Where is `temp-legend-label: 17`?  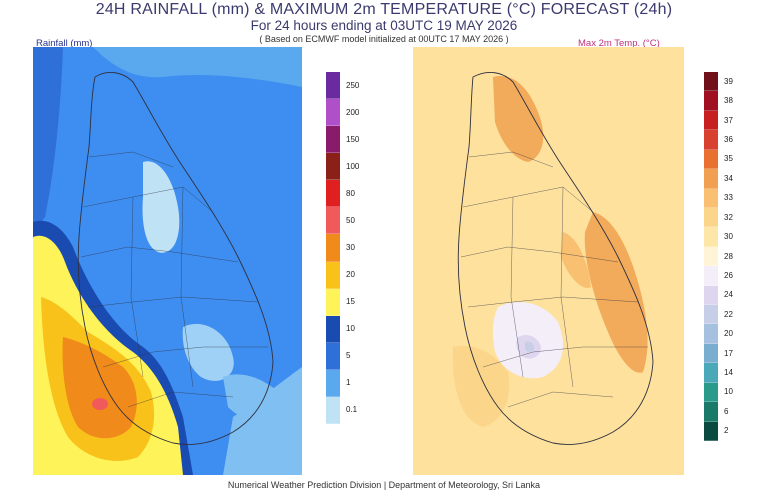 temp-legend-label: 17 is located at coordinates (728, 353).